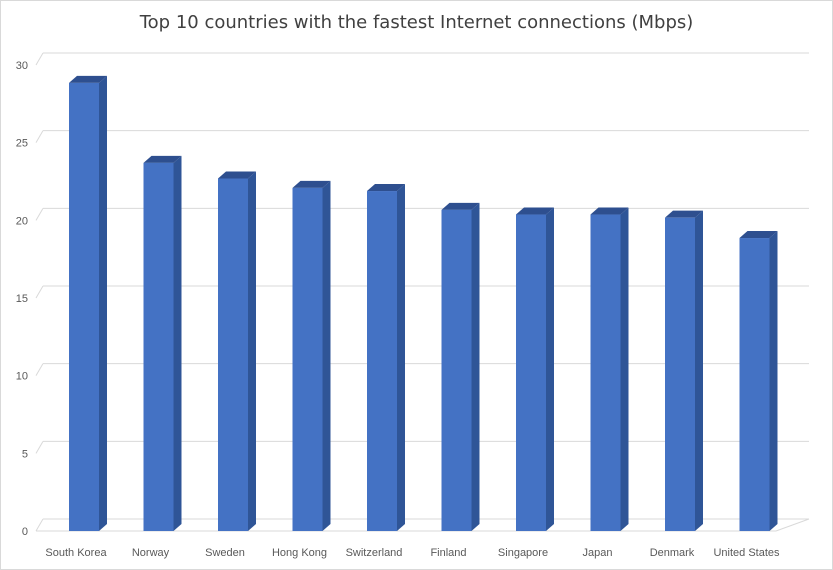 Image resolution: width=833 pixels, height=570 pixels. What do you see at coordinates (22, 144) in the screenshot?
I see `y-tick-label: 25` at bounding box center [22, 144].